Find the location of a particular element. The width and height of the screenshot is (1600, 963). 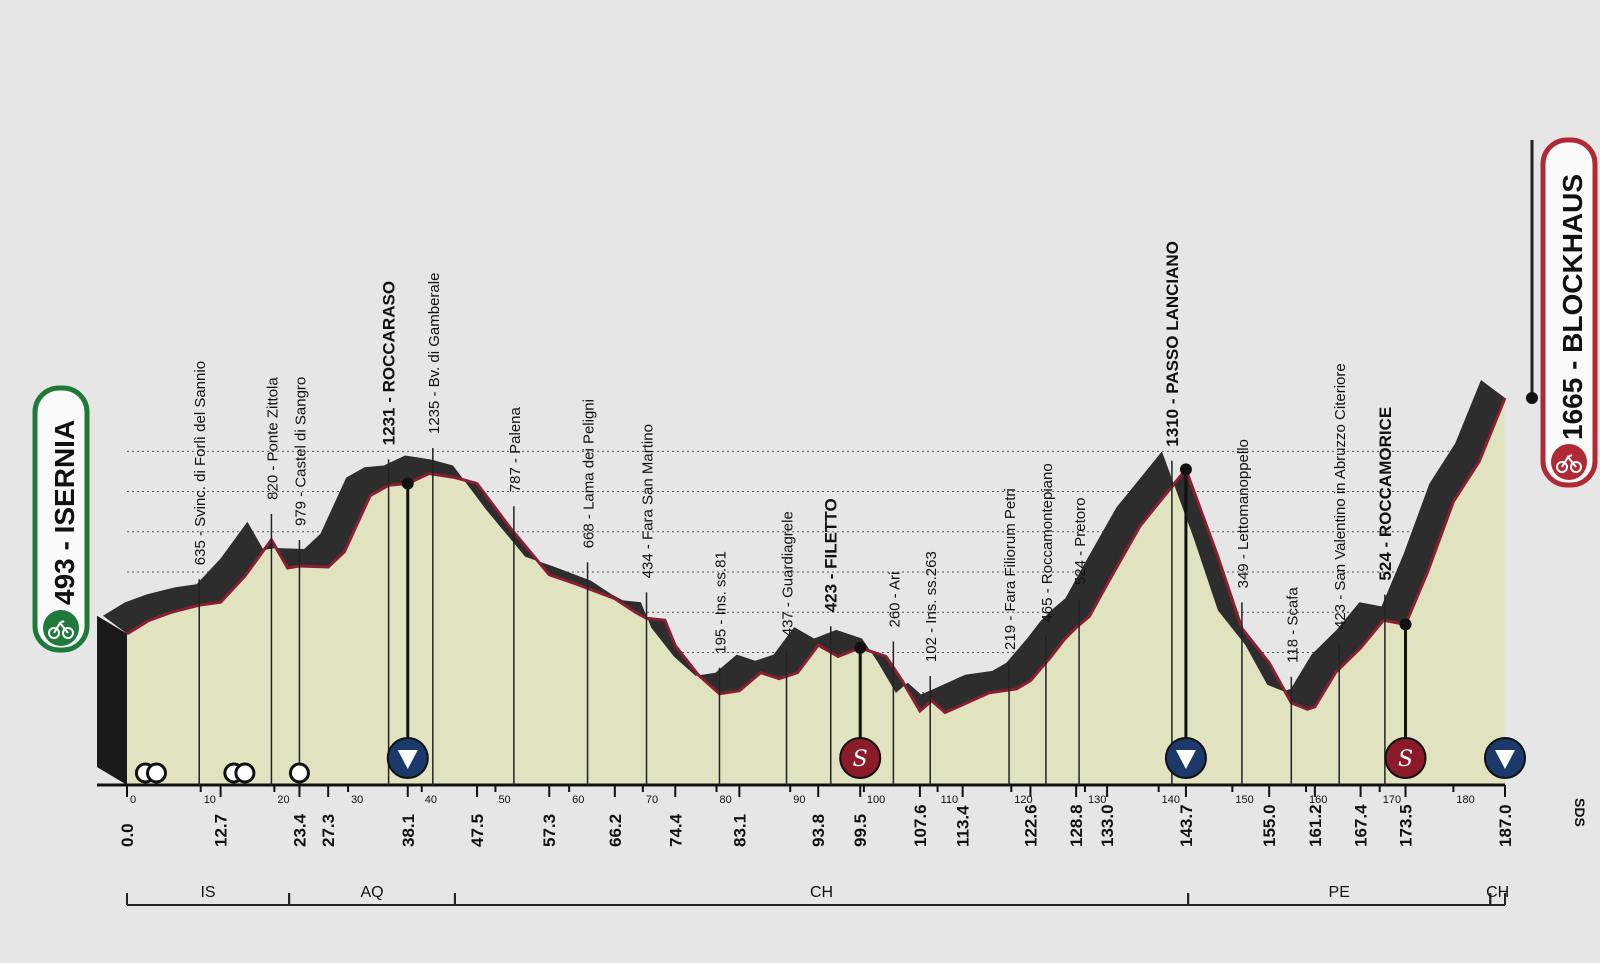

km-label: 133.0 is located at coordinates (1107, 825).